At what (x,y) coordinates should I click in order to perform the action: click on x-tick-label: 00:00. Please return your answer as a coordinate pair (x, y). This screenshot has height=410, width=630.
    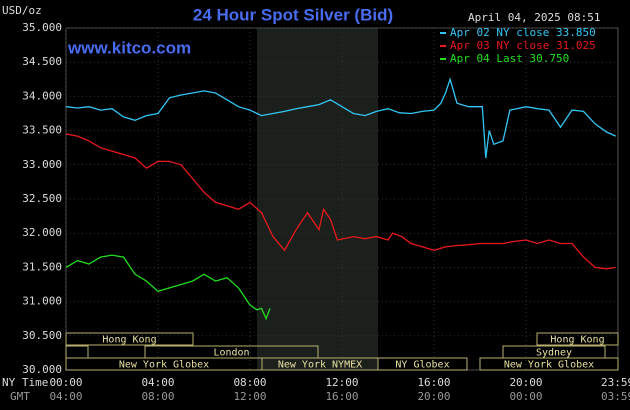
    Looking at the image, I should click on (65, 382).